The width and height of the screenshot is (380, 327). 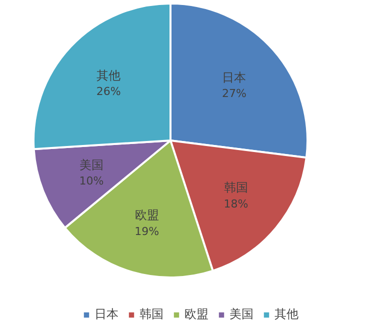 I want to click on legend-label: 美国, so click(x=242, y=314).